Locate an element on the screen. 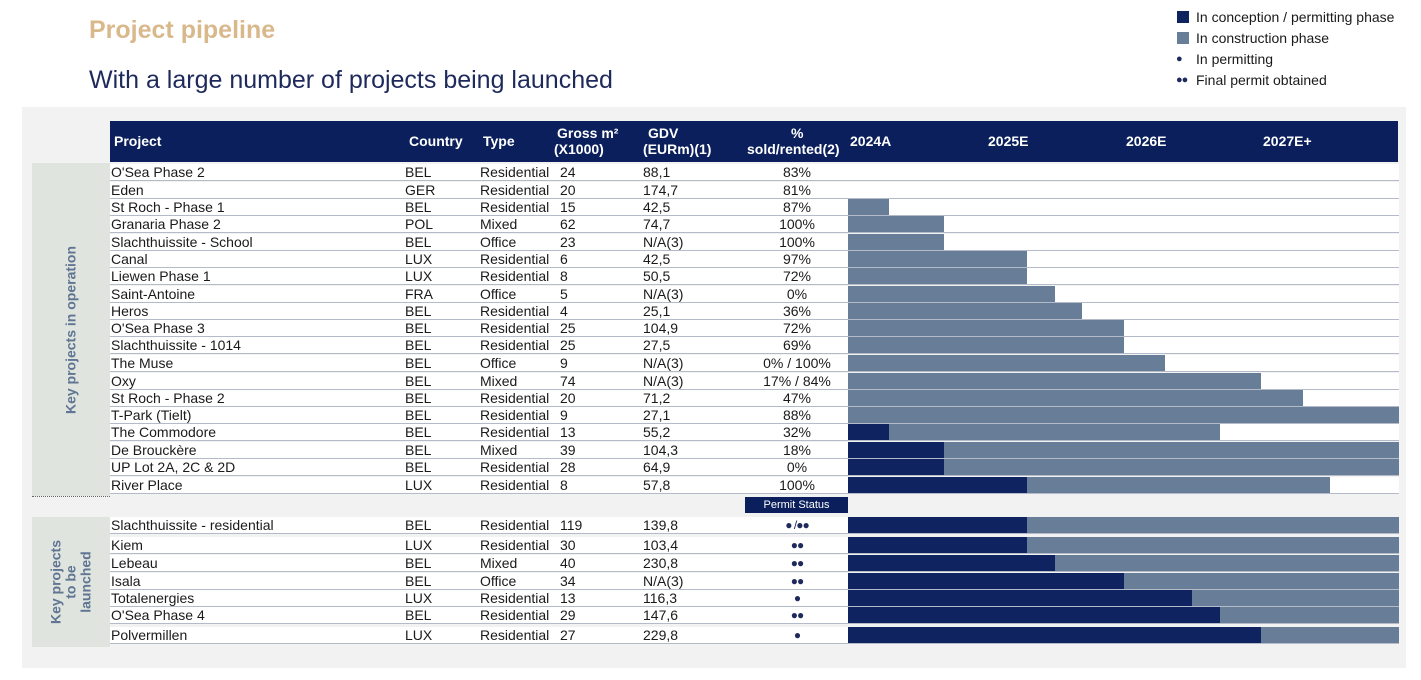 This screenshot has width=1421, height=680. cell-project: Liewen Phase 1 is located at coordinates (161, 276).